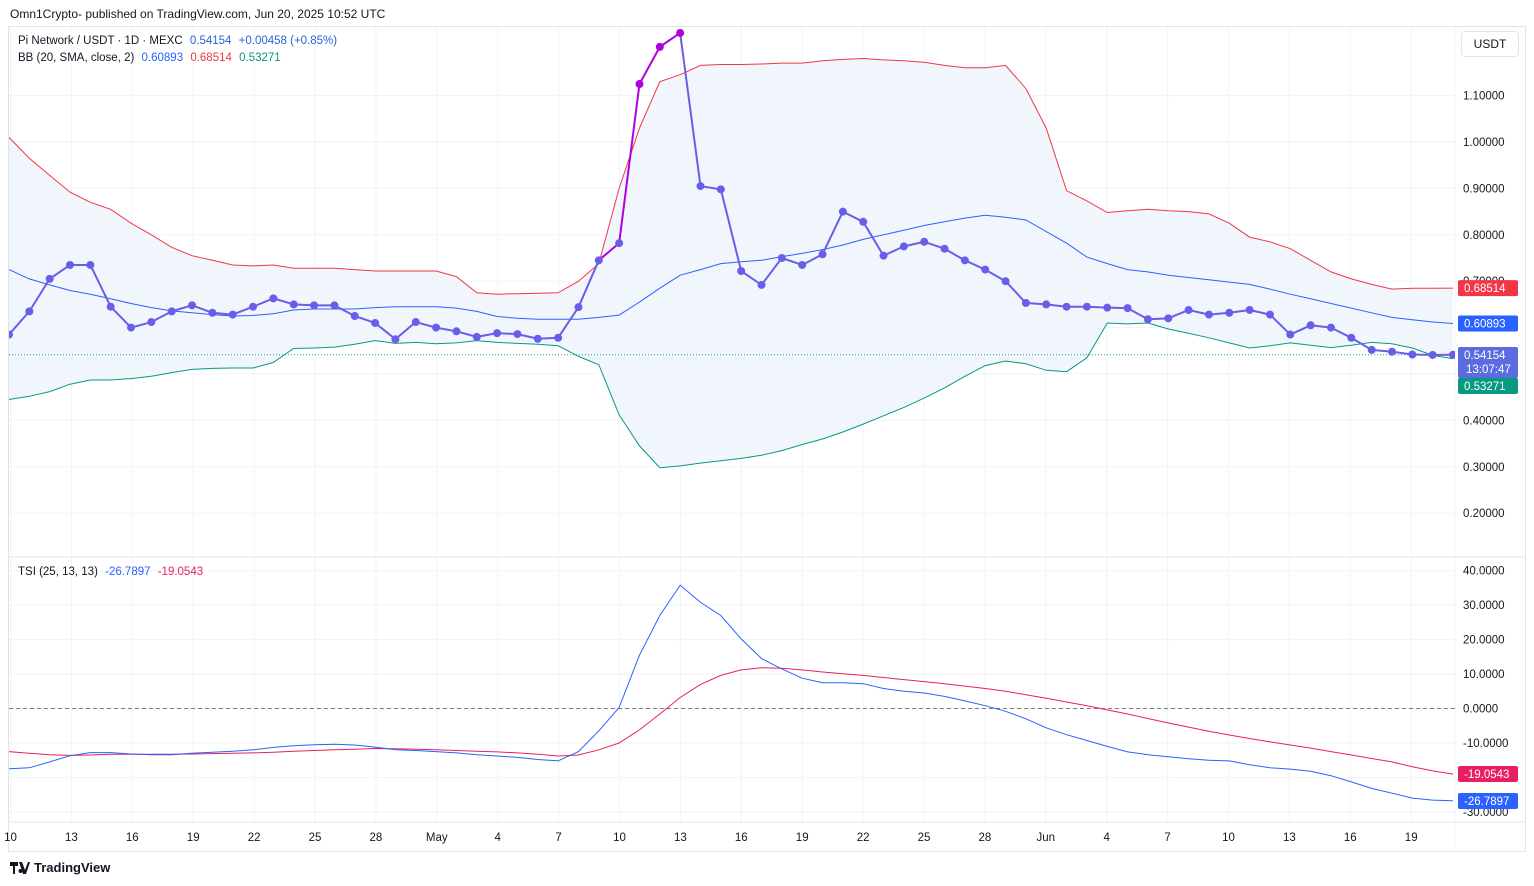 This screenshot has width=1534, height=886. Describe the element at coordinates (1484, 236) in the screenshot. I see `price-axis-tick-label: 0.80000` at that location.